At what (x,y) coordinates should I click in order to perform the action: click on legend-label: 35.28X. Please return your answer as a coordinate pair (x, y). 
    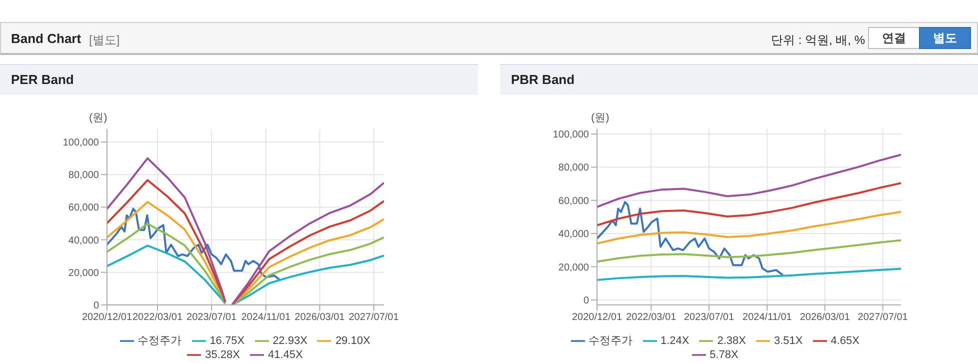
    Looking at the image, I should click on (222, 354).